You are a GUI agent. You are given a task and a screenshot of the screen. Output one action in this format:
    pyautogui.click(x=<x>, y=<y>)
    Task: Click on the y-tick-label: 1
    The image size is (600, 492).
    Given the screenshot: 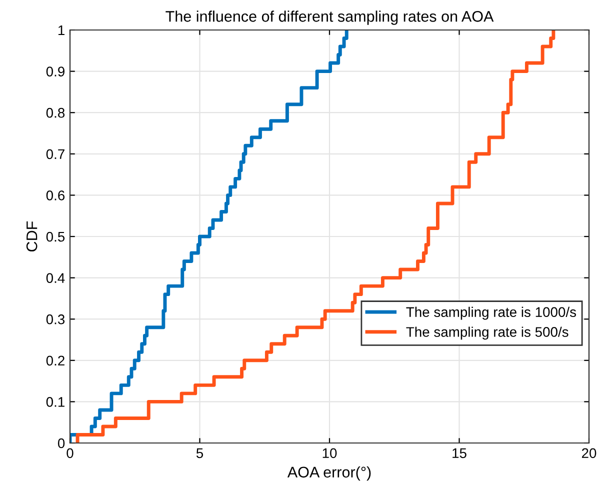 What is the action you would take?
    pyautogui.click(x=61, y=30)
    